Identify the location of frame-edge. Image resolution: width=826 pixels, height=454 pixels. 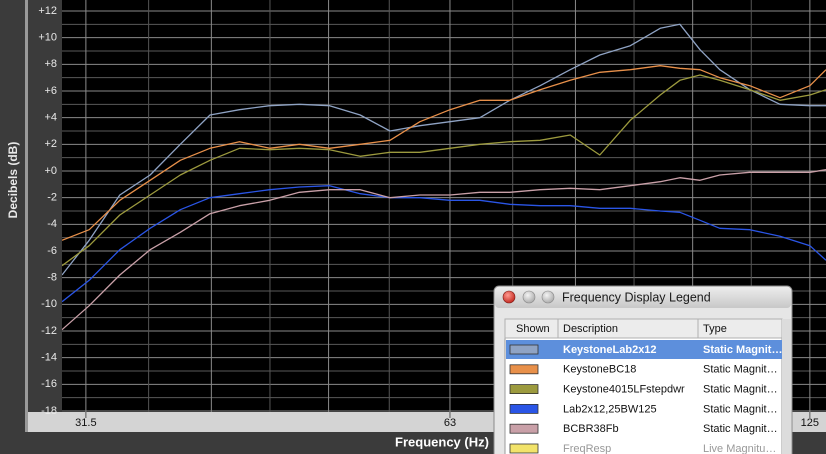
(26, 216).